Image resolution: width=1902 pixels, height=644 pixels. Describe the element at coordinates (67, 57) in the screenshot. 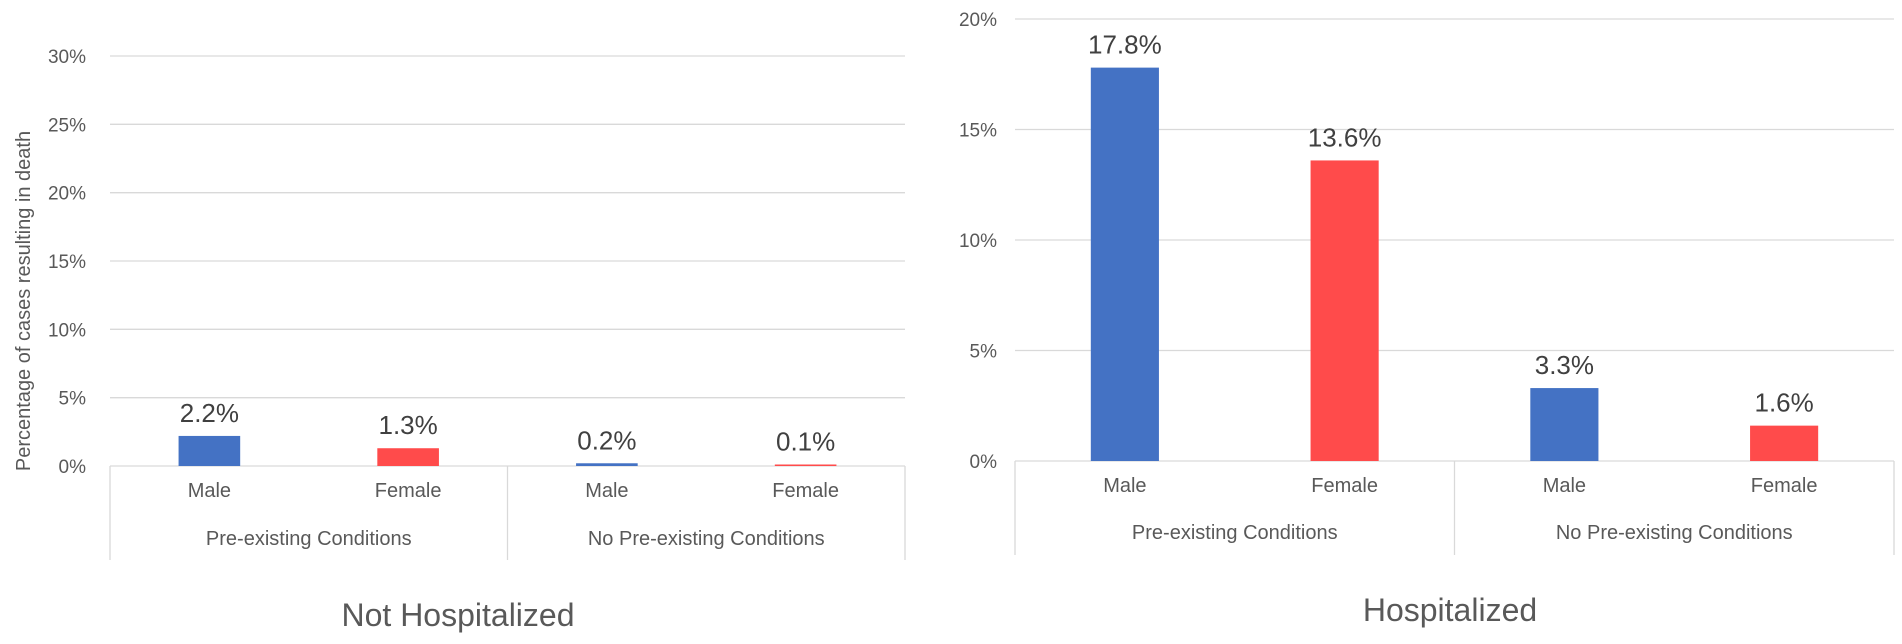

I see `y-tick-label: 30%` at that location.